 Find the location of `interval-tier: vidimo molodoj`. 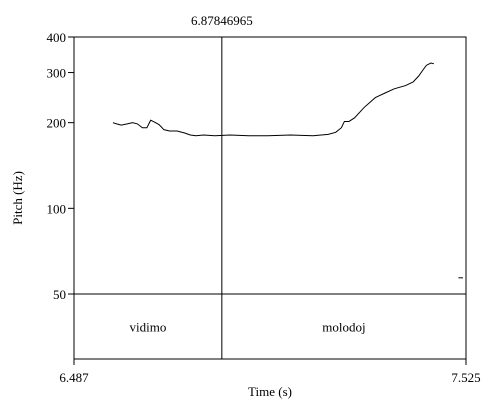

interval-tier: vidimo molodoj is located at coordinates (247, 327).